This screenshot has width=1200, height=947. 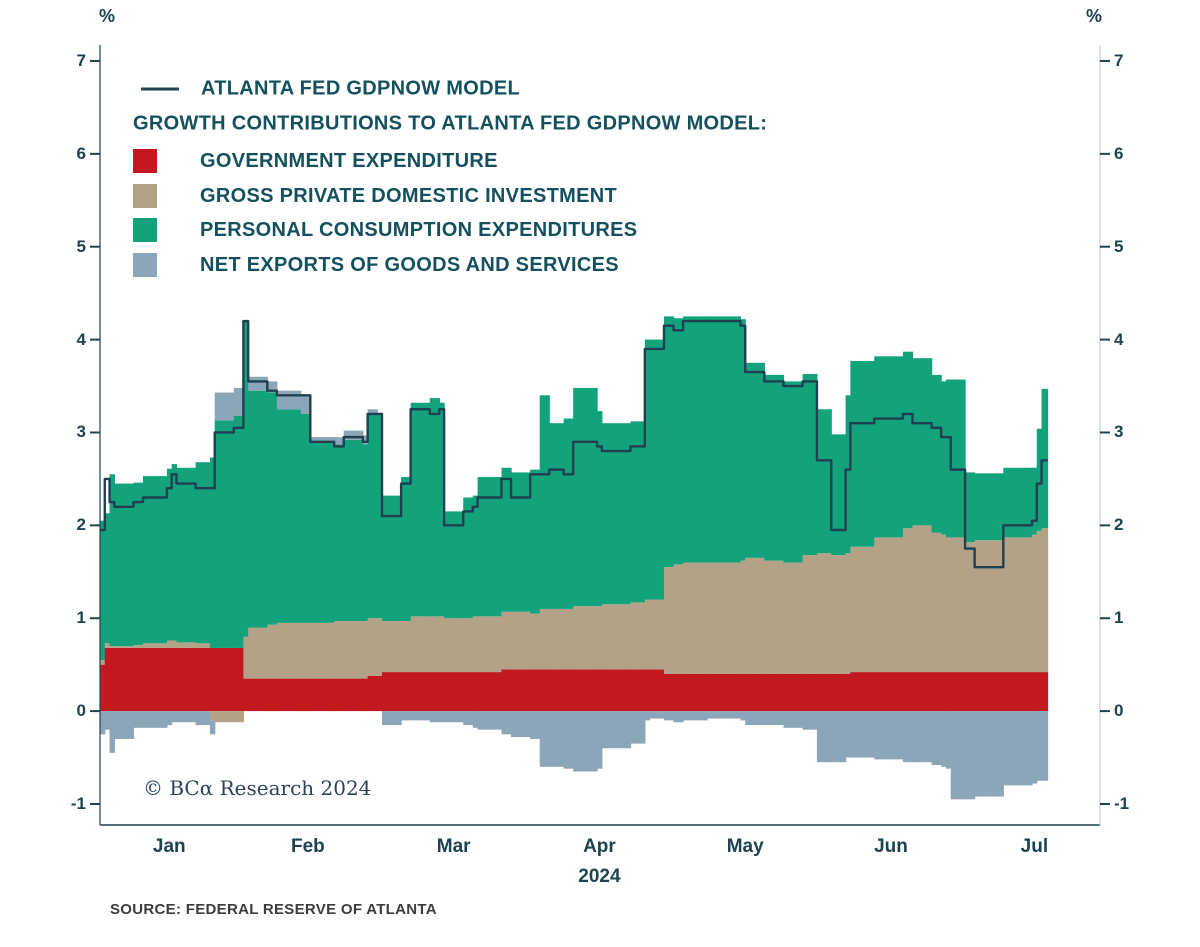 I want to click on bca-copyright: © BCα Research 2024, so click(x=257, y=788).